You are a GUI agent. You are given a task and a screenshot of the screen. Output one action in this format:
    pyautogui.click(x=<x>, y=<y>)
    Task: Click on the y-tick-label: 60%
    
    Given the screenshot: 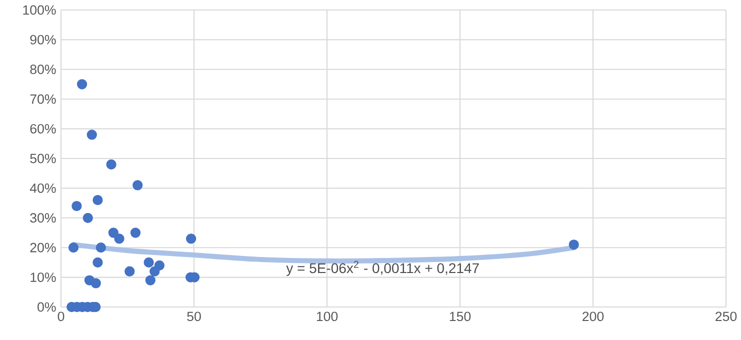 What is the action you would take?
    pyautogui.click(x=43, y=129)
    